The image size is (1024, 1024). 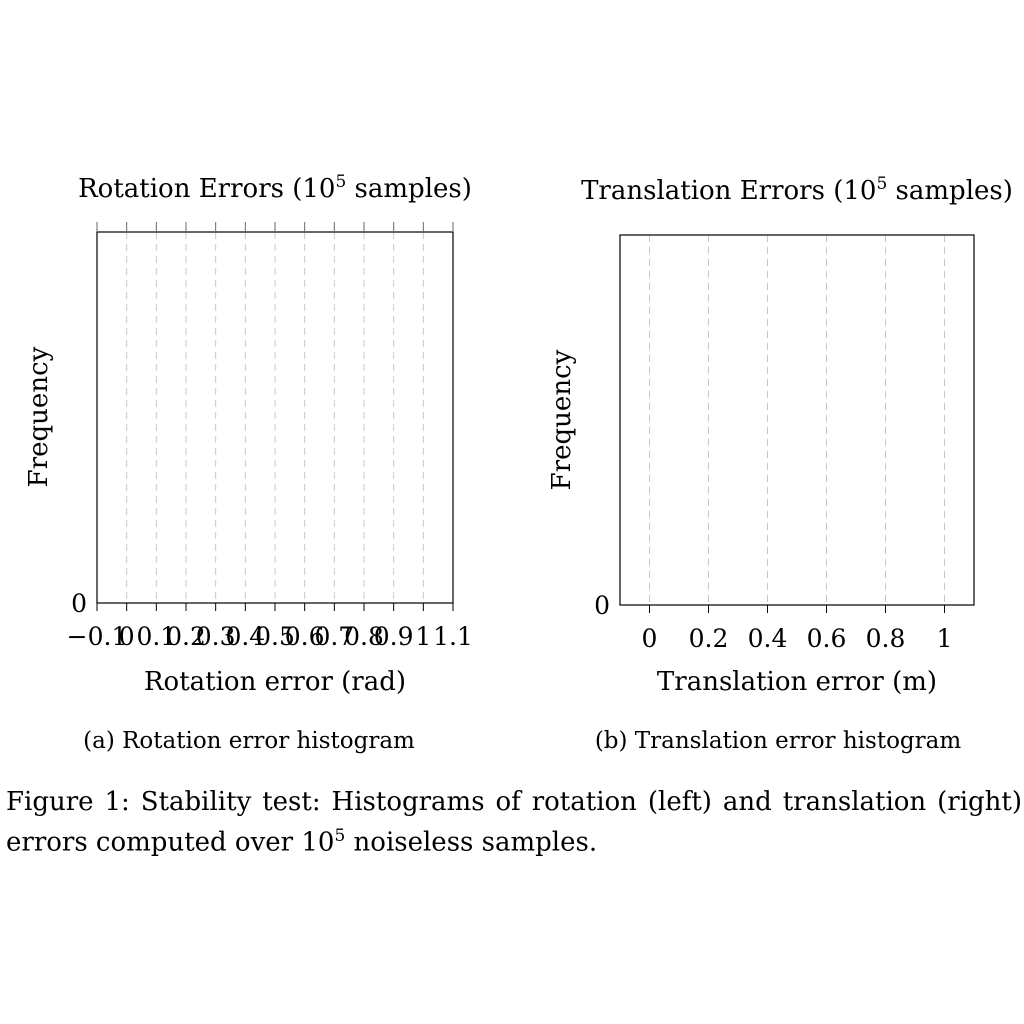 What do you see at coordinates (797, 682) in the screenshot?
I see `x-axis-label: Translation error (m)` at bounding box center [797, 682].